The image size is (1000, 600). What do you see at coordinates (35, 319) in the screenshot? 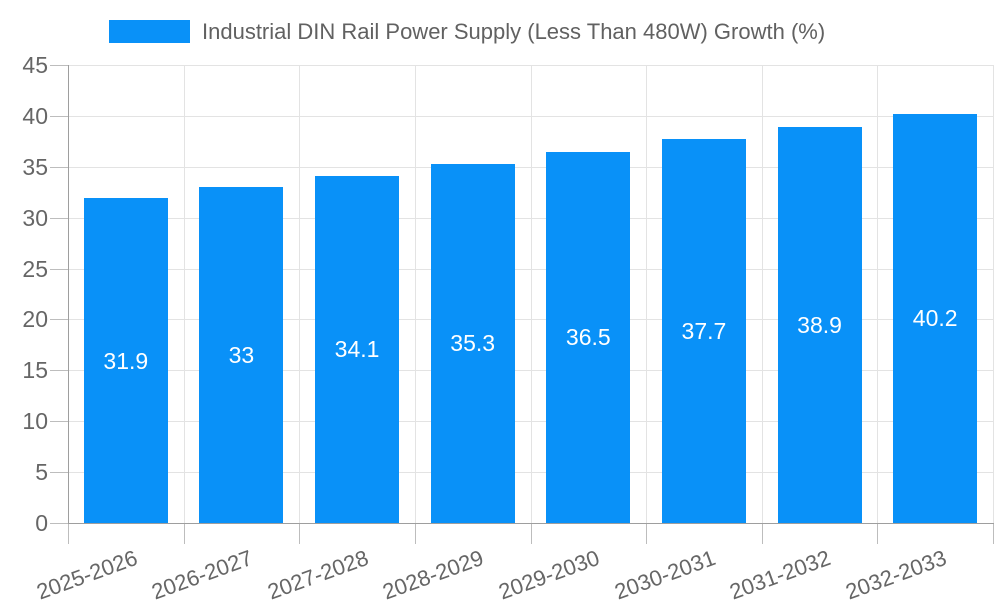
I see `y-axis-tick-label: 20` at bounding box center [35, 319].